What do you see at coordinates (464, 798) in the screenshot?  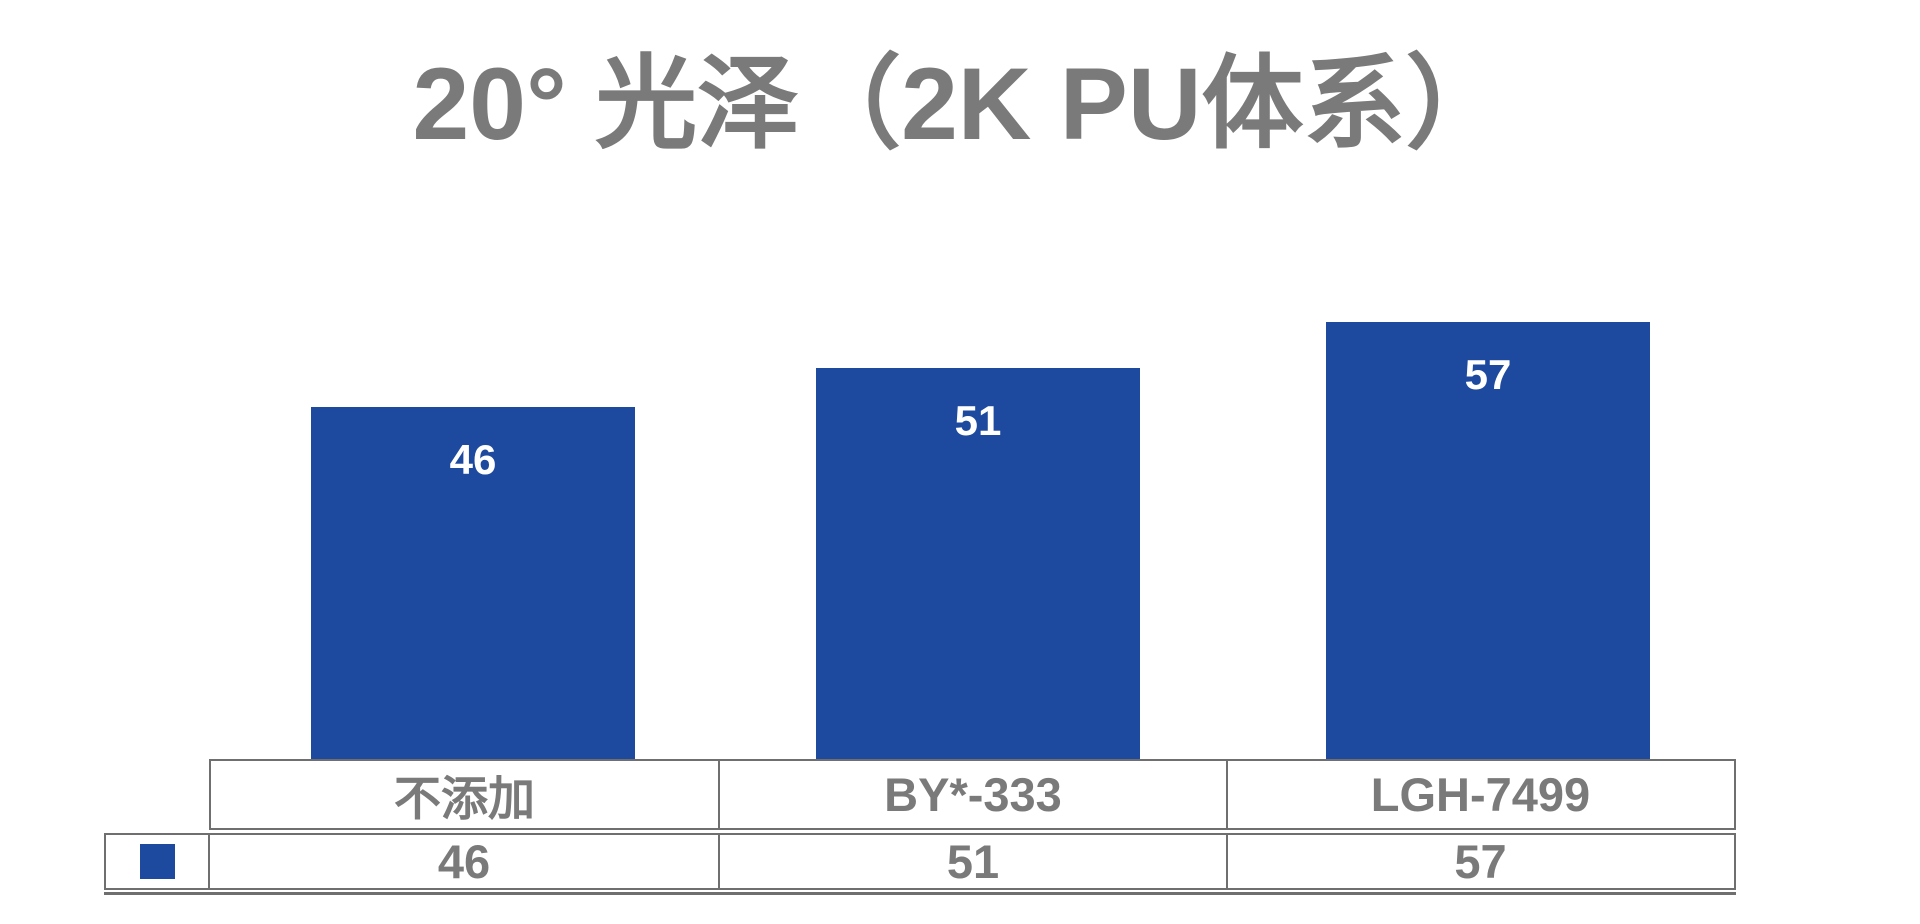 I see `category-label-1: 不添加` at bounding box center [464, 798].